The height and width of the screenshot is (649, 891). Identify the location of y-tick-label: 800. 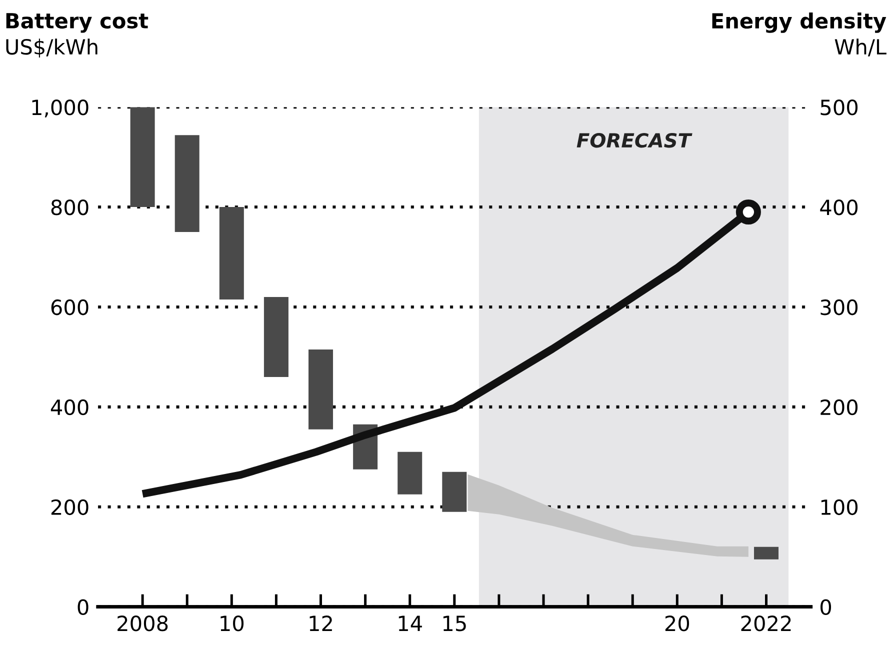
(69, 207).